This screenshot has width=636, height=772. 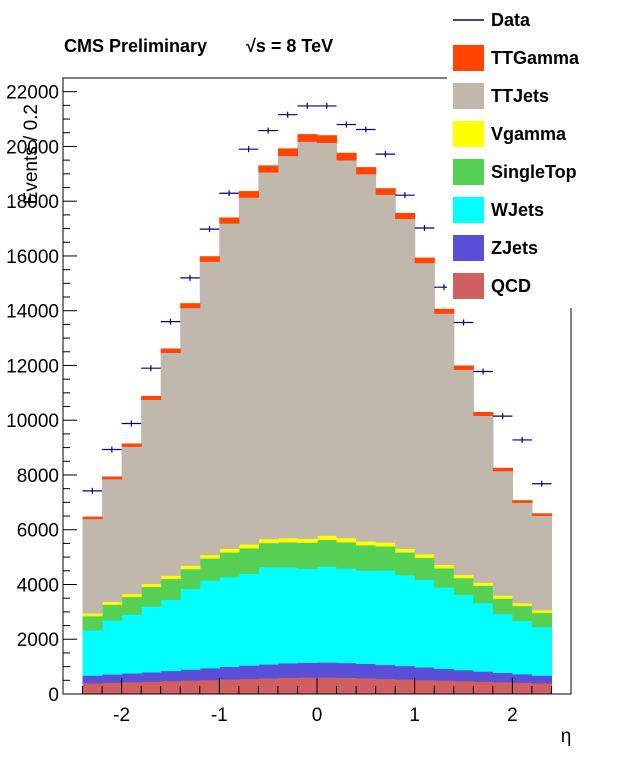 I want to click on y-axis-title: Events / 0.2, so click(x=31, y=154).